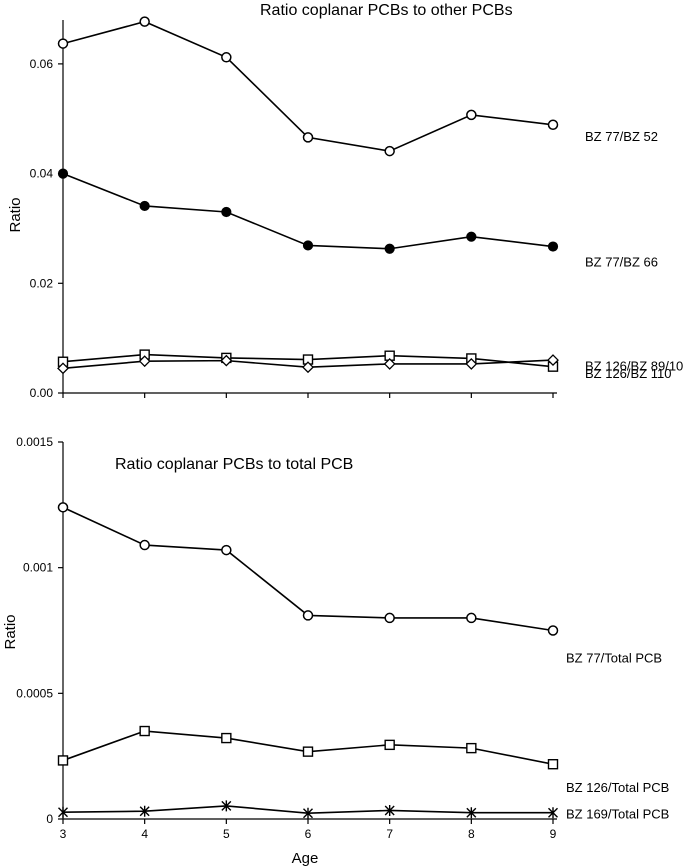 Image resolution: width=700 pixels, height=868 pixels. Describe the element at coordinates (34, 693) in the screenshot. I see `y-tick-label: 0.0005` at that location.